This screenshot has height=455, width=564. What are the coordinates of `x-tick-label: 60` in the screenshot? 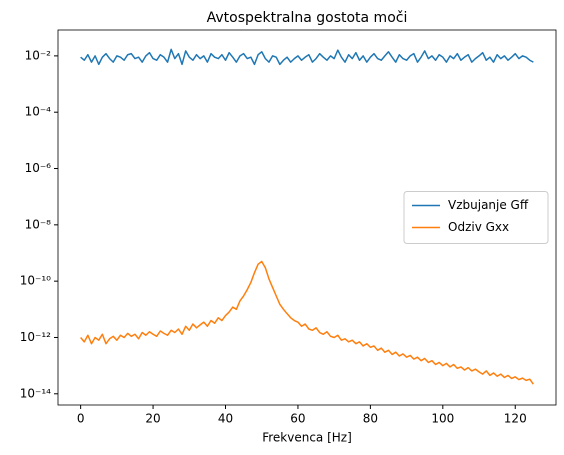 It's located at (297, 419).